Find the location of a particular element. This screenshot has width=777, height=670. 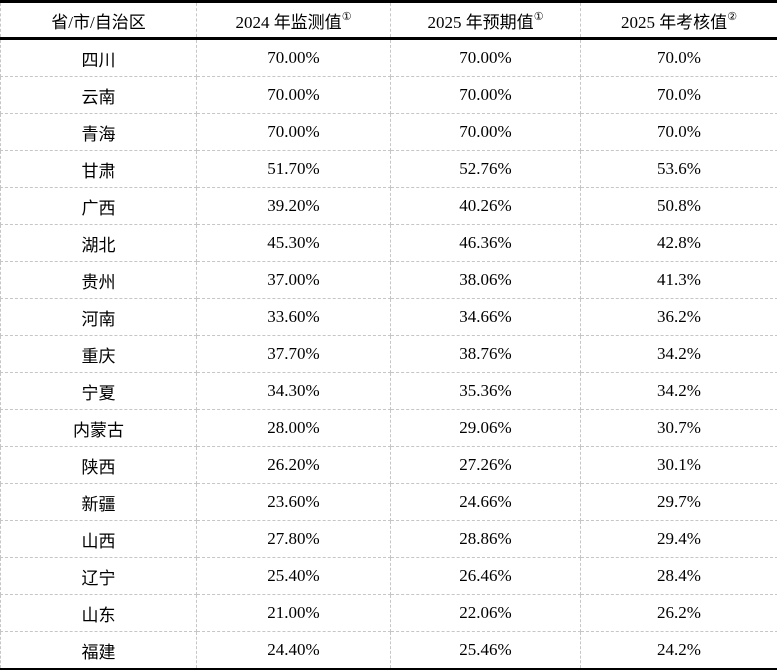

province-cell: 辽宁 is located at coordinates (98, 576).